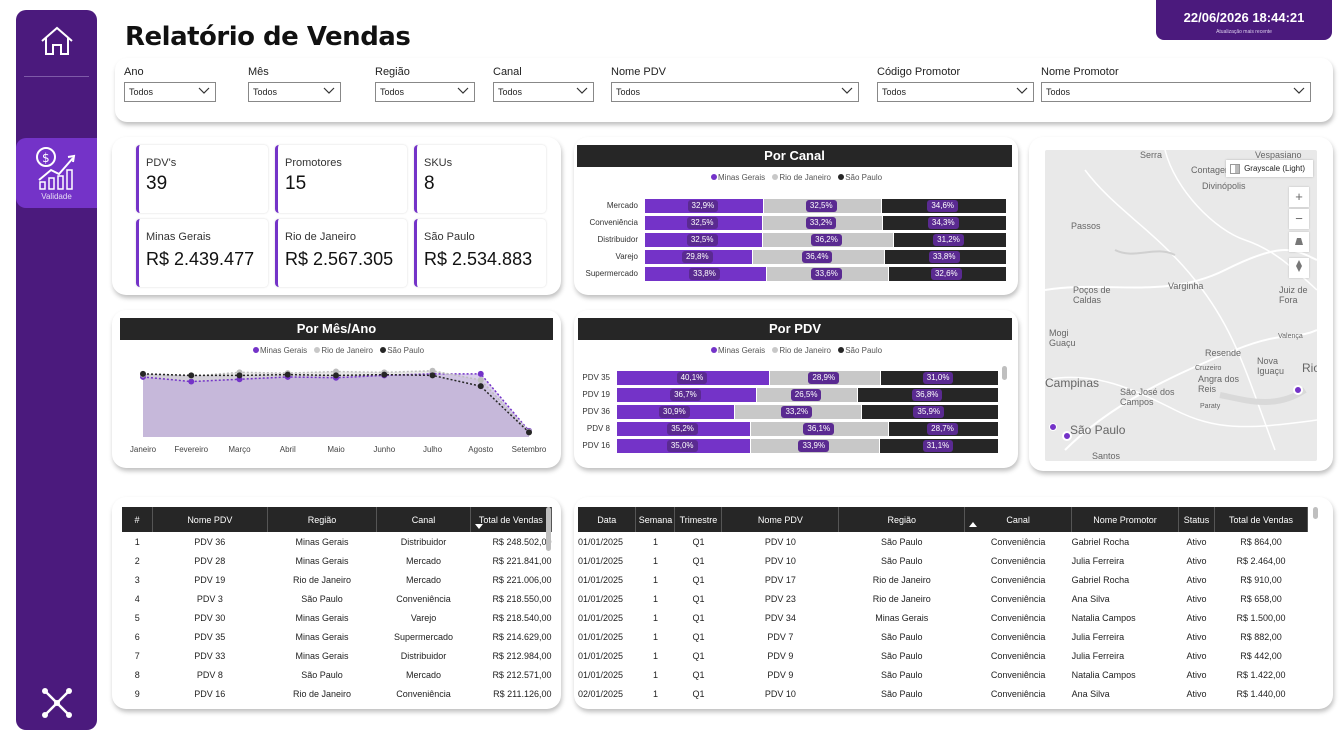  I want to click on data-label: 33,9%, so click(814, 446).